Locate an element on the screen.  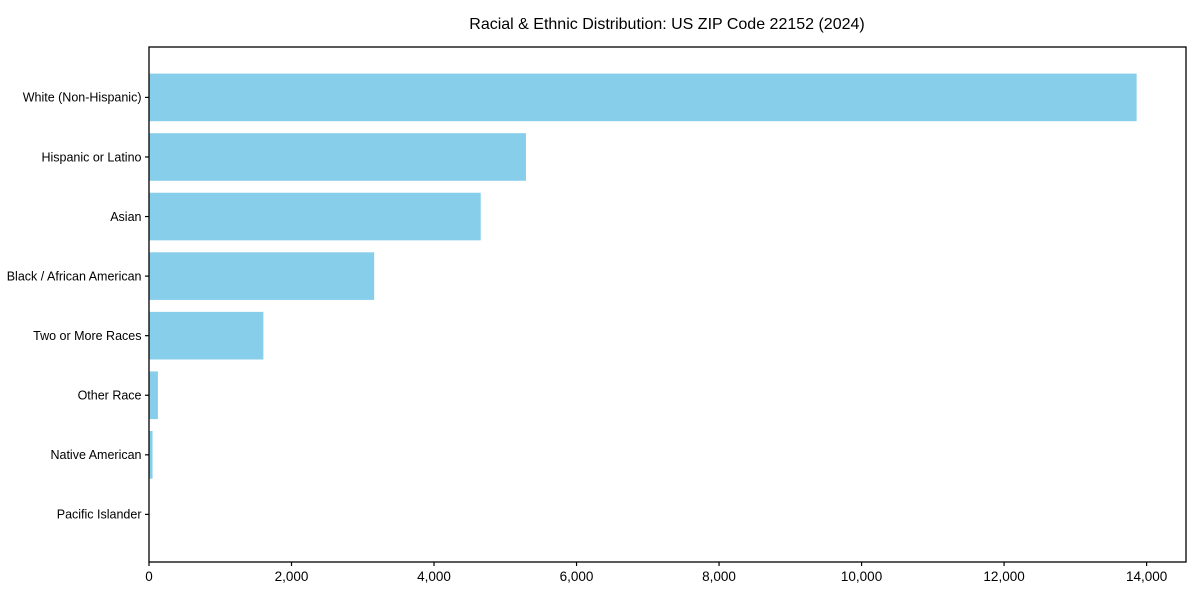
x-tick-label: 6,000 is located at coordinates (577, 576).